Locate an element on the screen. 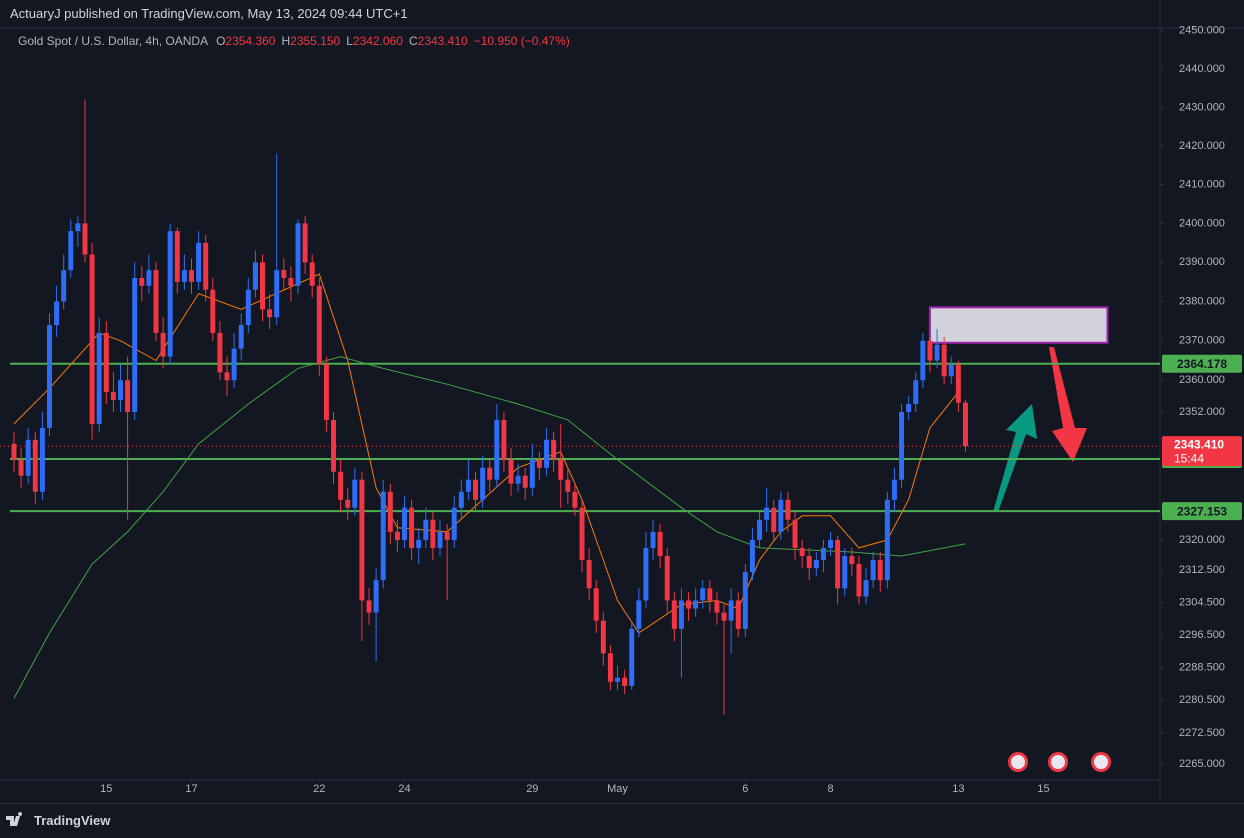 This screenshot has width=1244, height=838. ohlc-key: O is located at coordinates (221, 41).